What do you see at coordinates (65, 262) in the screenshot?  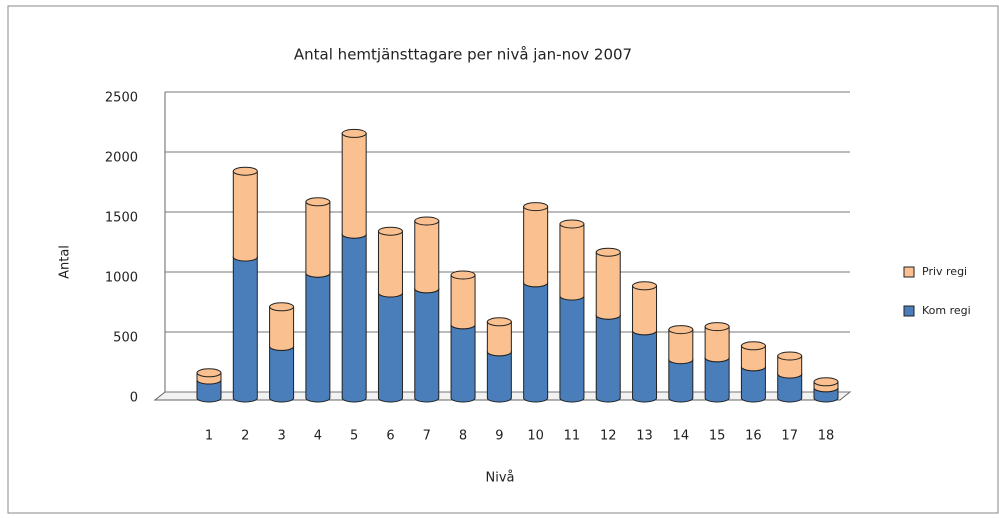 I see `y-axis-label: Antal` at bounding box center [65, 262].